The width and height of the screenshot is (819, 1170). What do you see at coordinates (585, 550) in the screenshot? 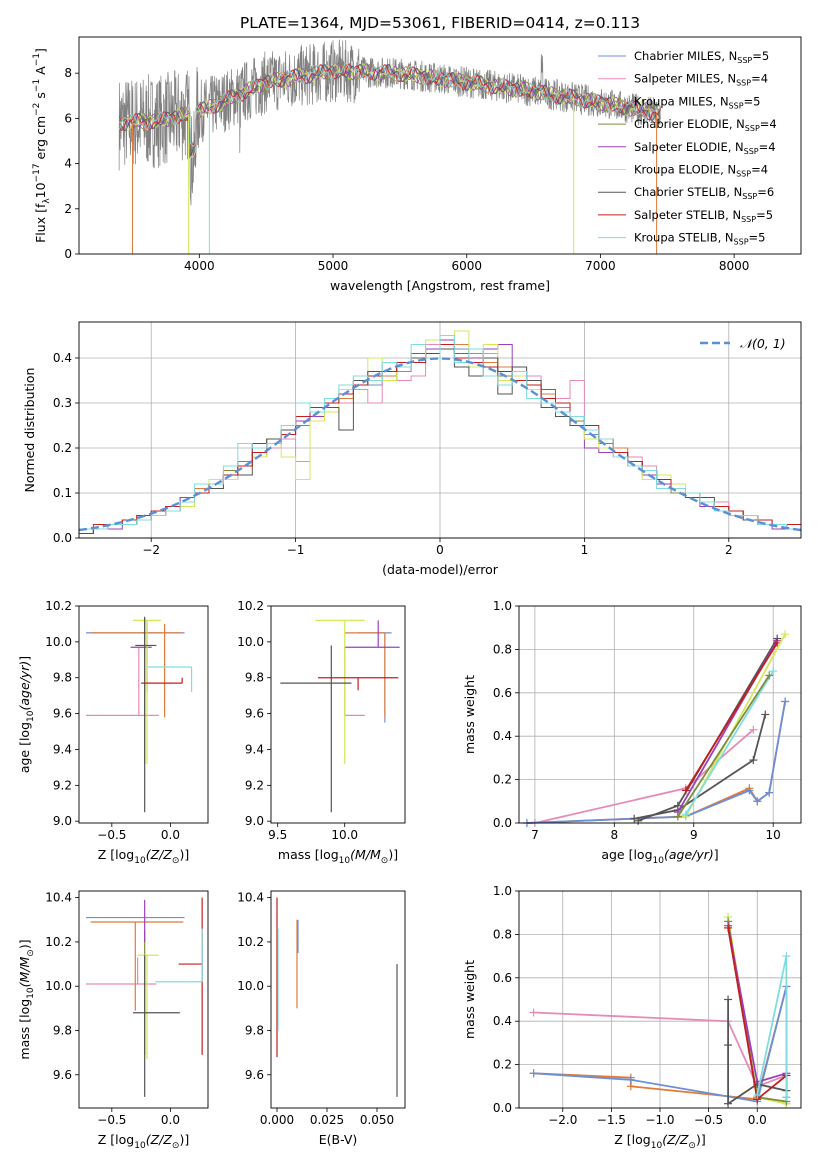
I see `x-tick-label: 1` at bounding box center [585, 550].